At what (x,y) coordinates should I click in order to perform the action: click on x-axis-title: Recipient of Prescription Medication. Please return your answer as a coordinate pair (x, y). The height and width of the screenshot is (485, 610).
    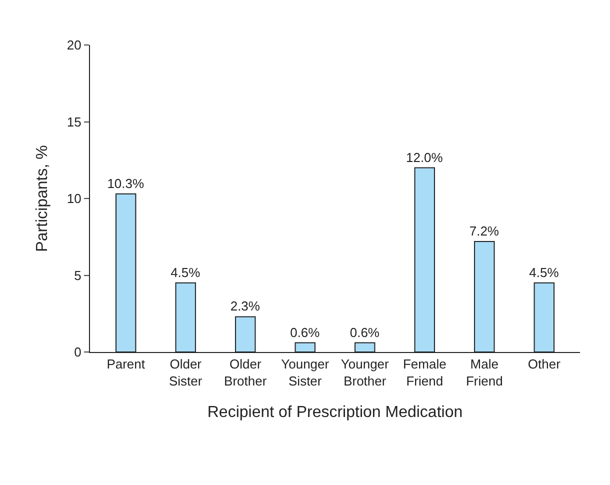
    Looking at the image, I should click on (335, 413).